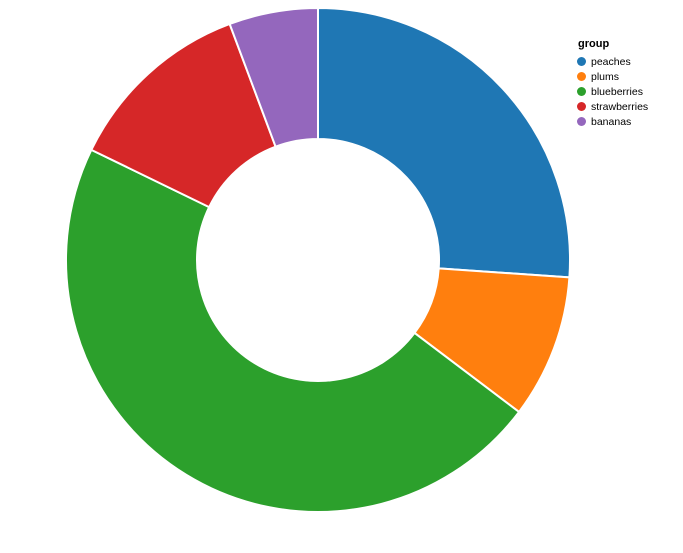 This screenshot has width=683, height=553. Describe the element at coordinates (620, 106) in the screenshot. I see `legend-label-strawberries: strawberries` at that location.